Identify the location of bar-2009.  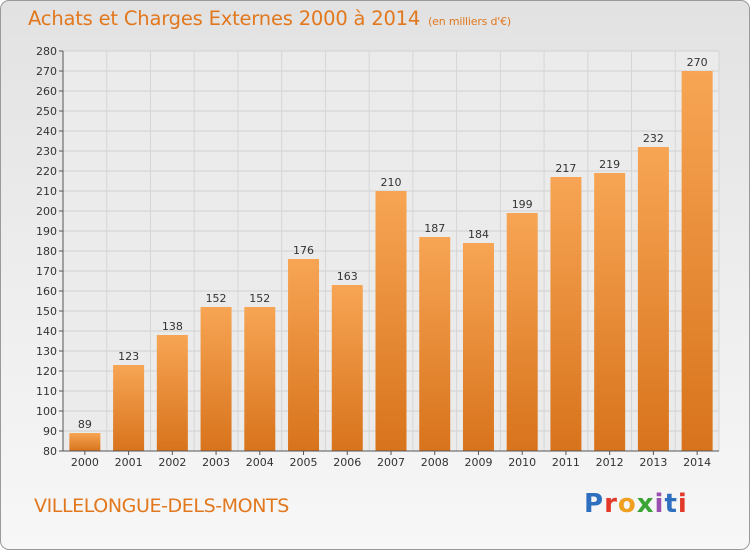
(478, 347).